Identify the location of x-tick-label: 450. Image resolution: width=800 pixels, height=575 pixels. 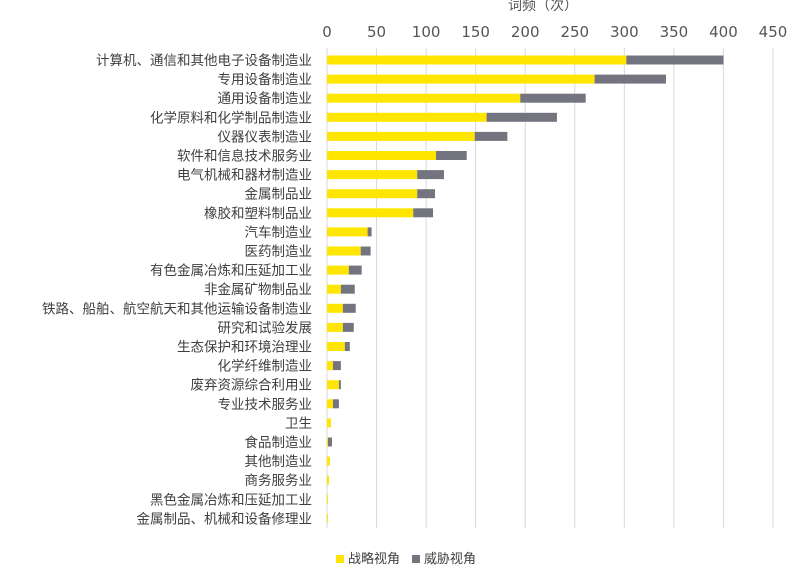
(773, 32).